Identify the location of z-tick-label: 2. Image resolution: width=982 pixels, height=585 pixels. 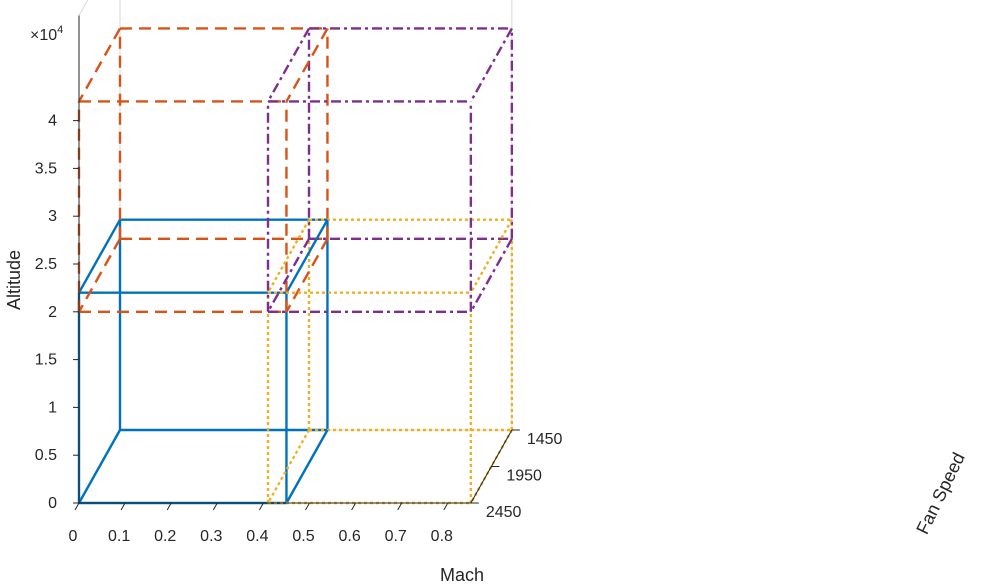
(52, 312).